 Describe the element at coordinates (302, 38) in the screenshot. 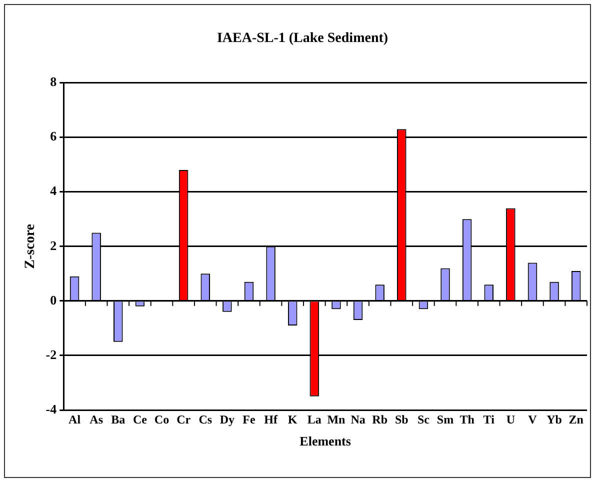

I see `chart-title: IAEA-SL-1 (Lake Sediment)` at that location.